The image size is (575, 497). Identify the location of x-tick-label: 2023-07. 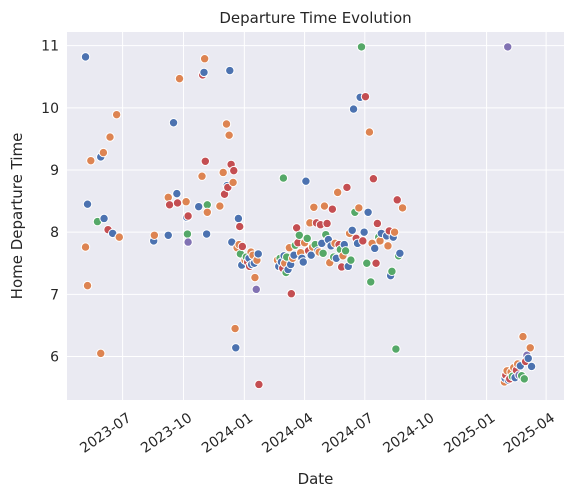
(105, 433).